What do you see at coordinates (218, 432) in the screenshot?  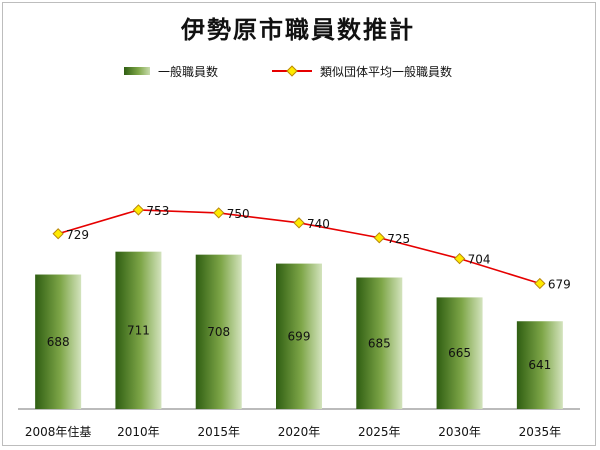 I see `x-tick-label-2: 2015年` at bounding box center [218, 432].